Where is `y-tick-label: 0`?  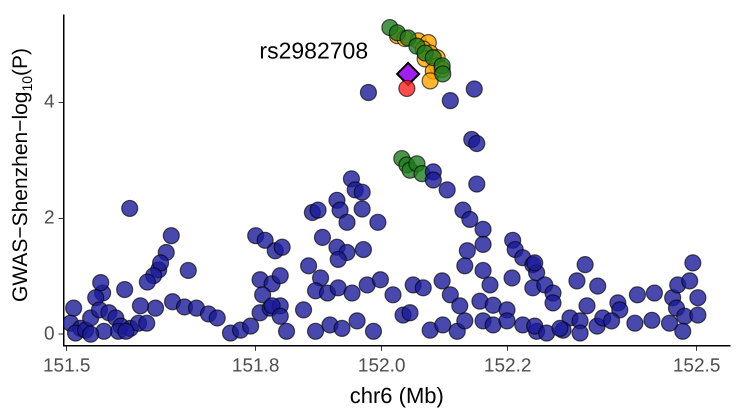 y-tick-label: 0 is located at coordinates (49, 333).